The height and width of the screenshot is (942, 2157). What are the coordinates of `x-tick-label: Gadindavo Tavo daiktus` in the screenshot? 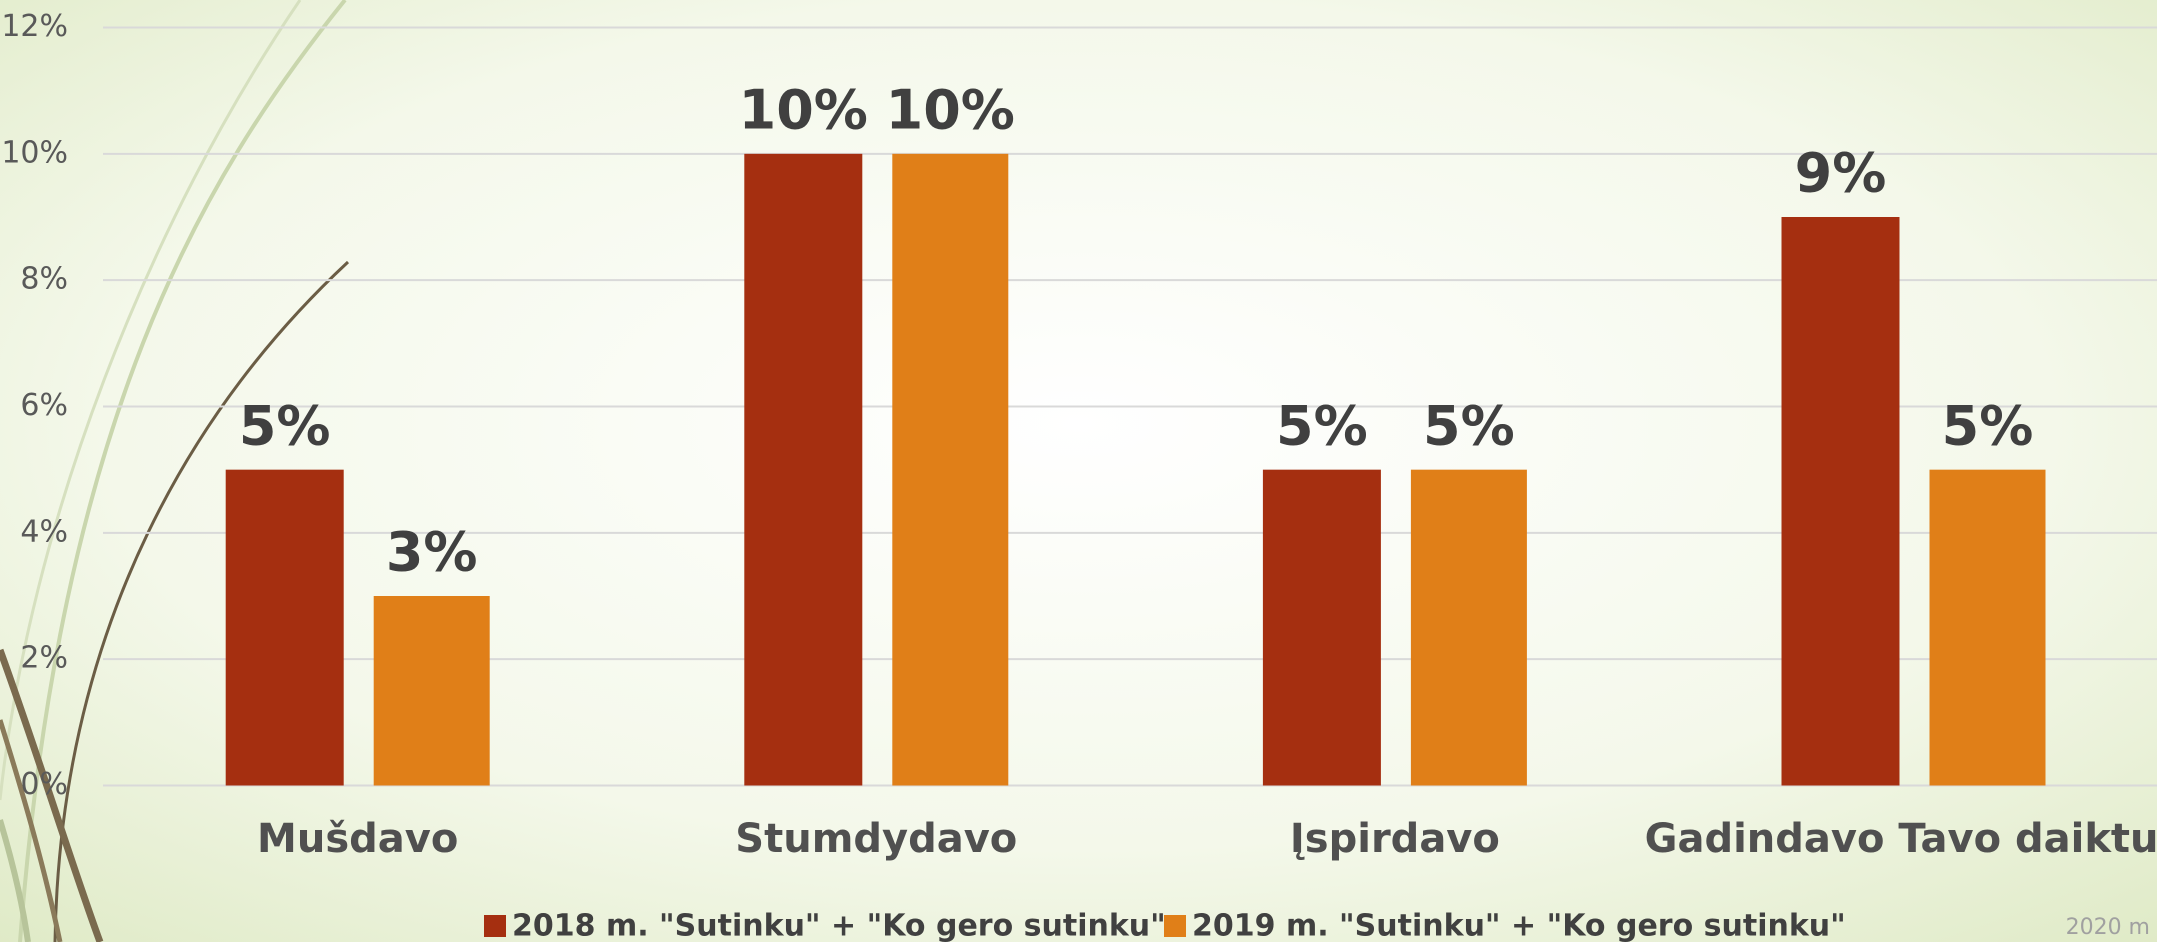 It's located at (1901, 839).